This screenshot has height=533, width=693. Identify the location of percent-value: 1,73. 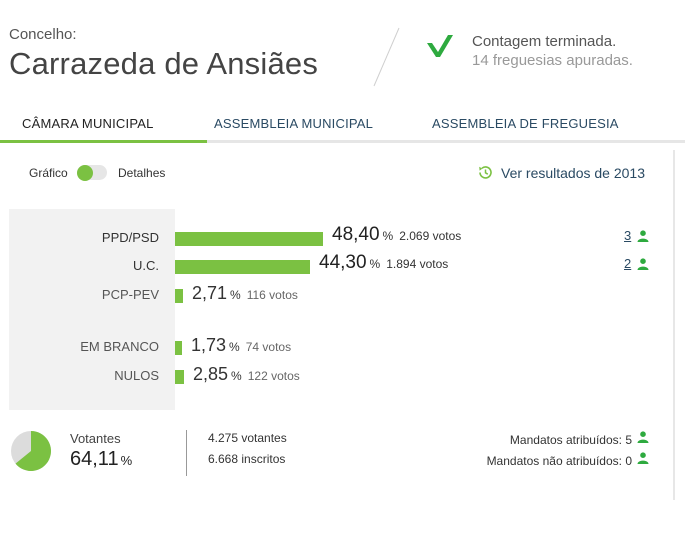
(209, 345).